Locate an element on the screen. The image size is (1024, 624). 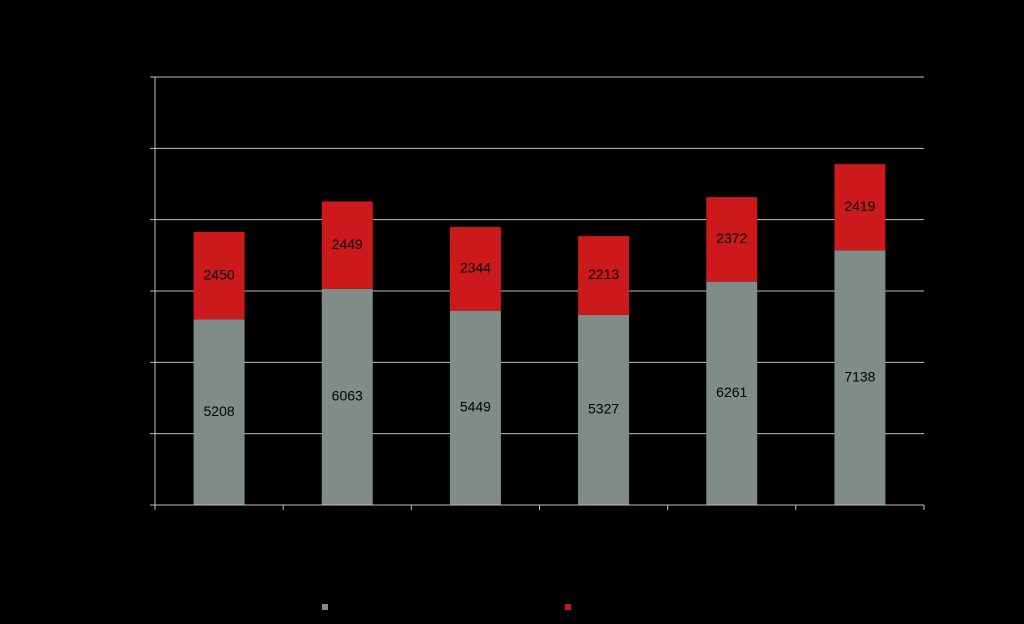
y-tick-label: 4000 is located at coordinates (129, 361).